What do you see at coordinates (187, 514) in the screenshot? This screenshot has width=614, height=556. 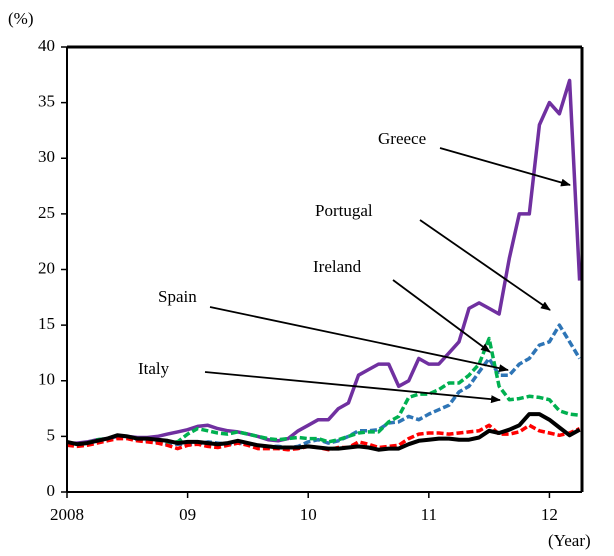 I see `x-tick-label: 09` at bounding box center [187, 514].